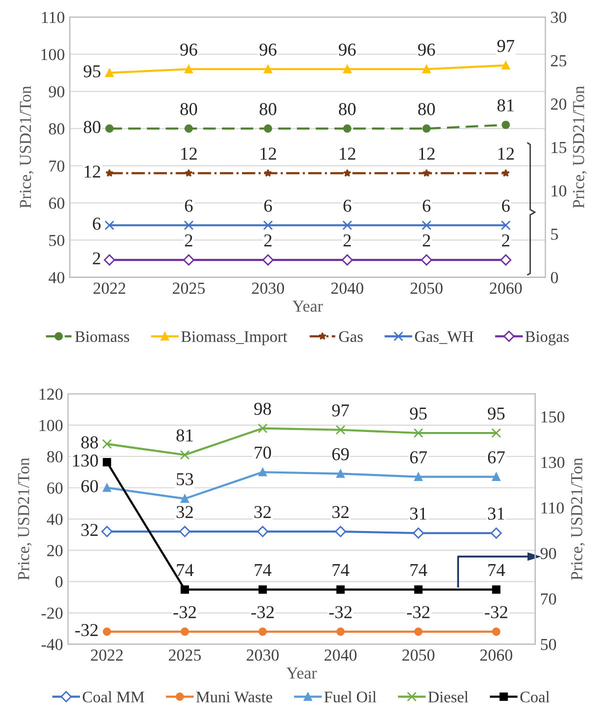 Image resolution: width=602 pixels, height=711 pixels. Describe the element at coordinates (559, 148) in the screenshot. I see `y2-tick-label: 15` at that location.